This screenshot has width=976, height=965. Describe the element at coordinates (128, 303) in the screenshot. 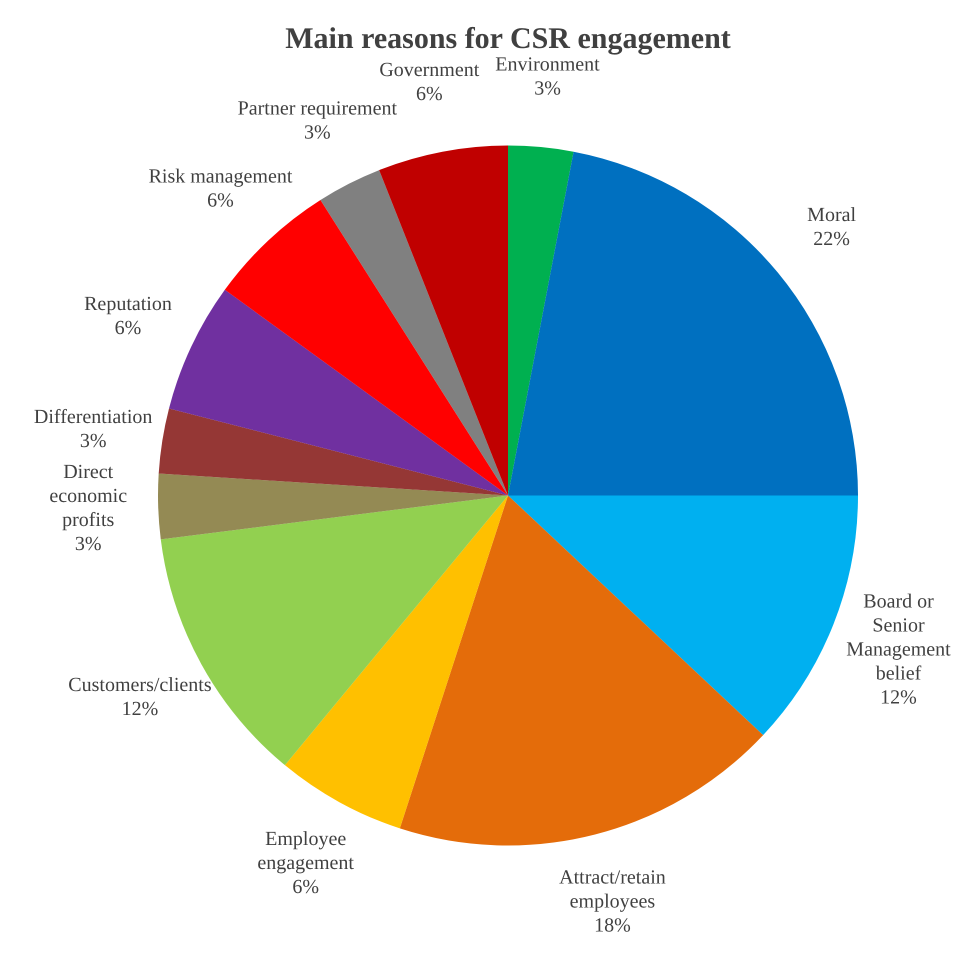

I see `slice-label: Reputation` at that location.